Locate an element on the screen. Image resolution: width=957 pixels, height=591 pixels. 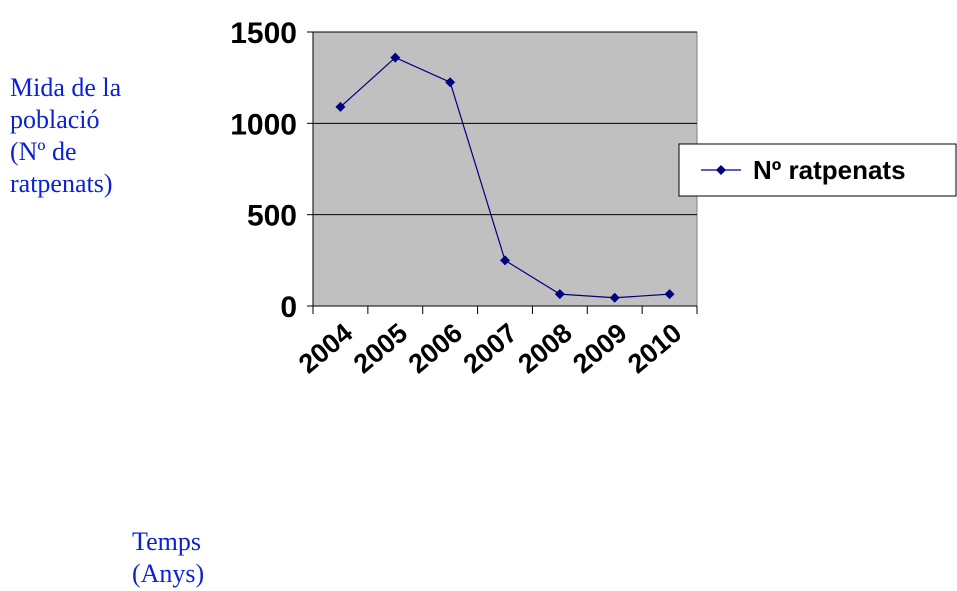
x-tick-label: 2004 is located at coordinates (325, 349).